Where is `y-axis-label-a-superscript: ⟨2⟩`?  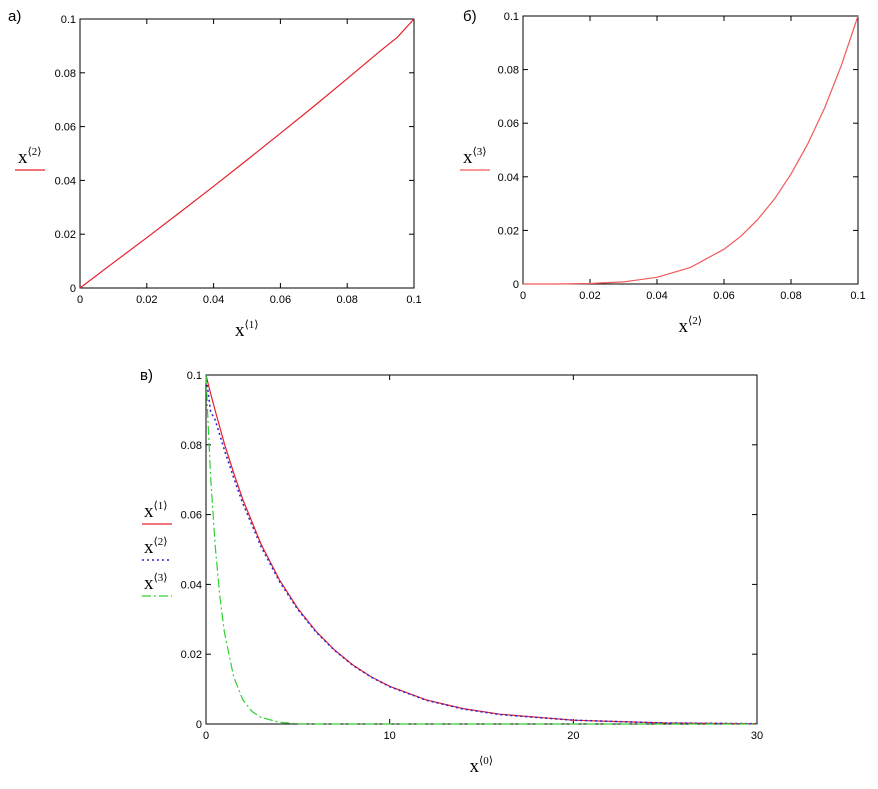
y-axis-label-a-superscript: ⟨2⟩ is located at coordinates (35, 152).